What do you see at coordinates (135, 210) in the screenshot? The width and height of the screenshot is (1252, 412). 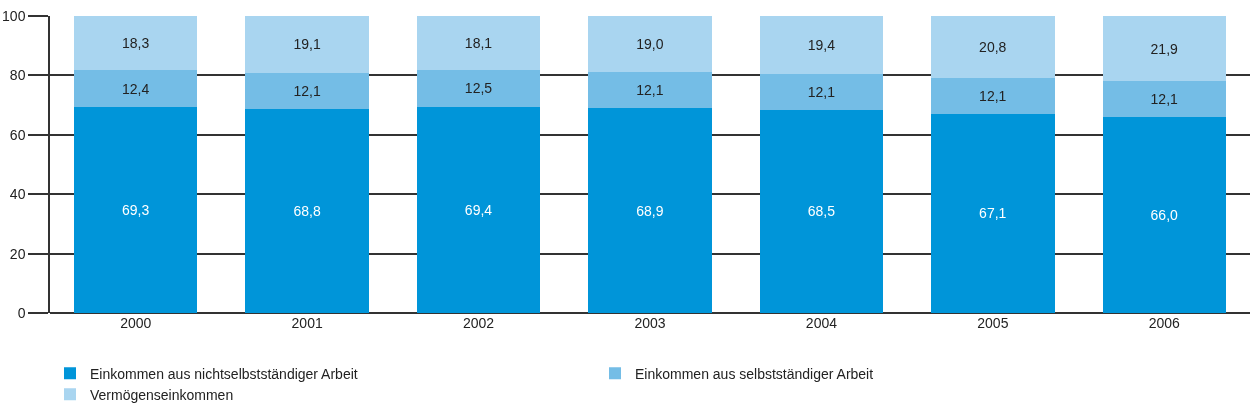 I see `data-label: 69,3` at bounding box center [135, 210].